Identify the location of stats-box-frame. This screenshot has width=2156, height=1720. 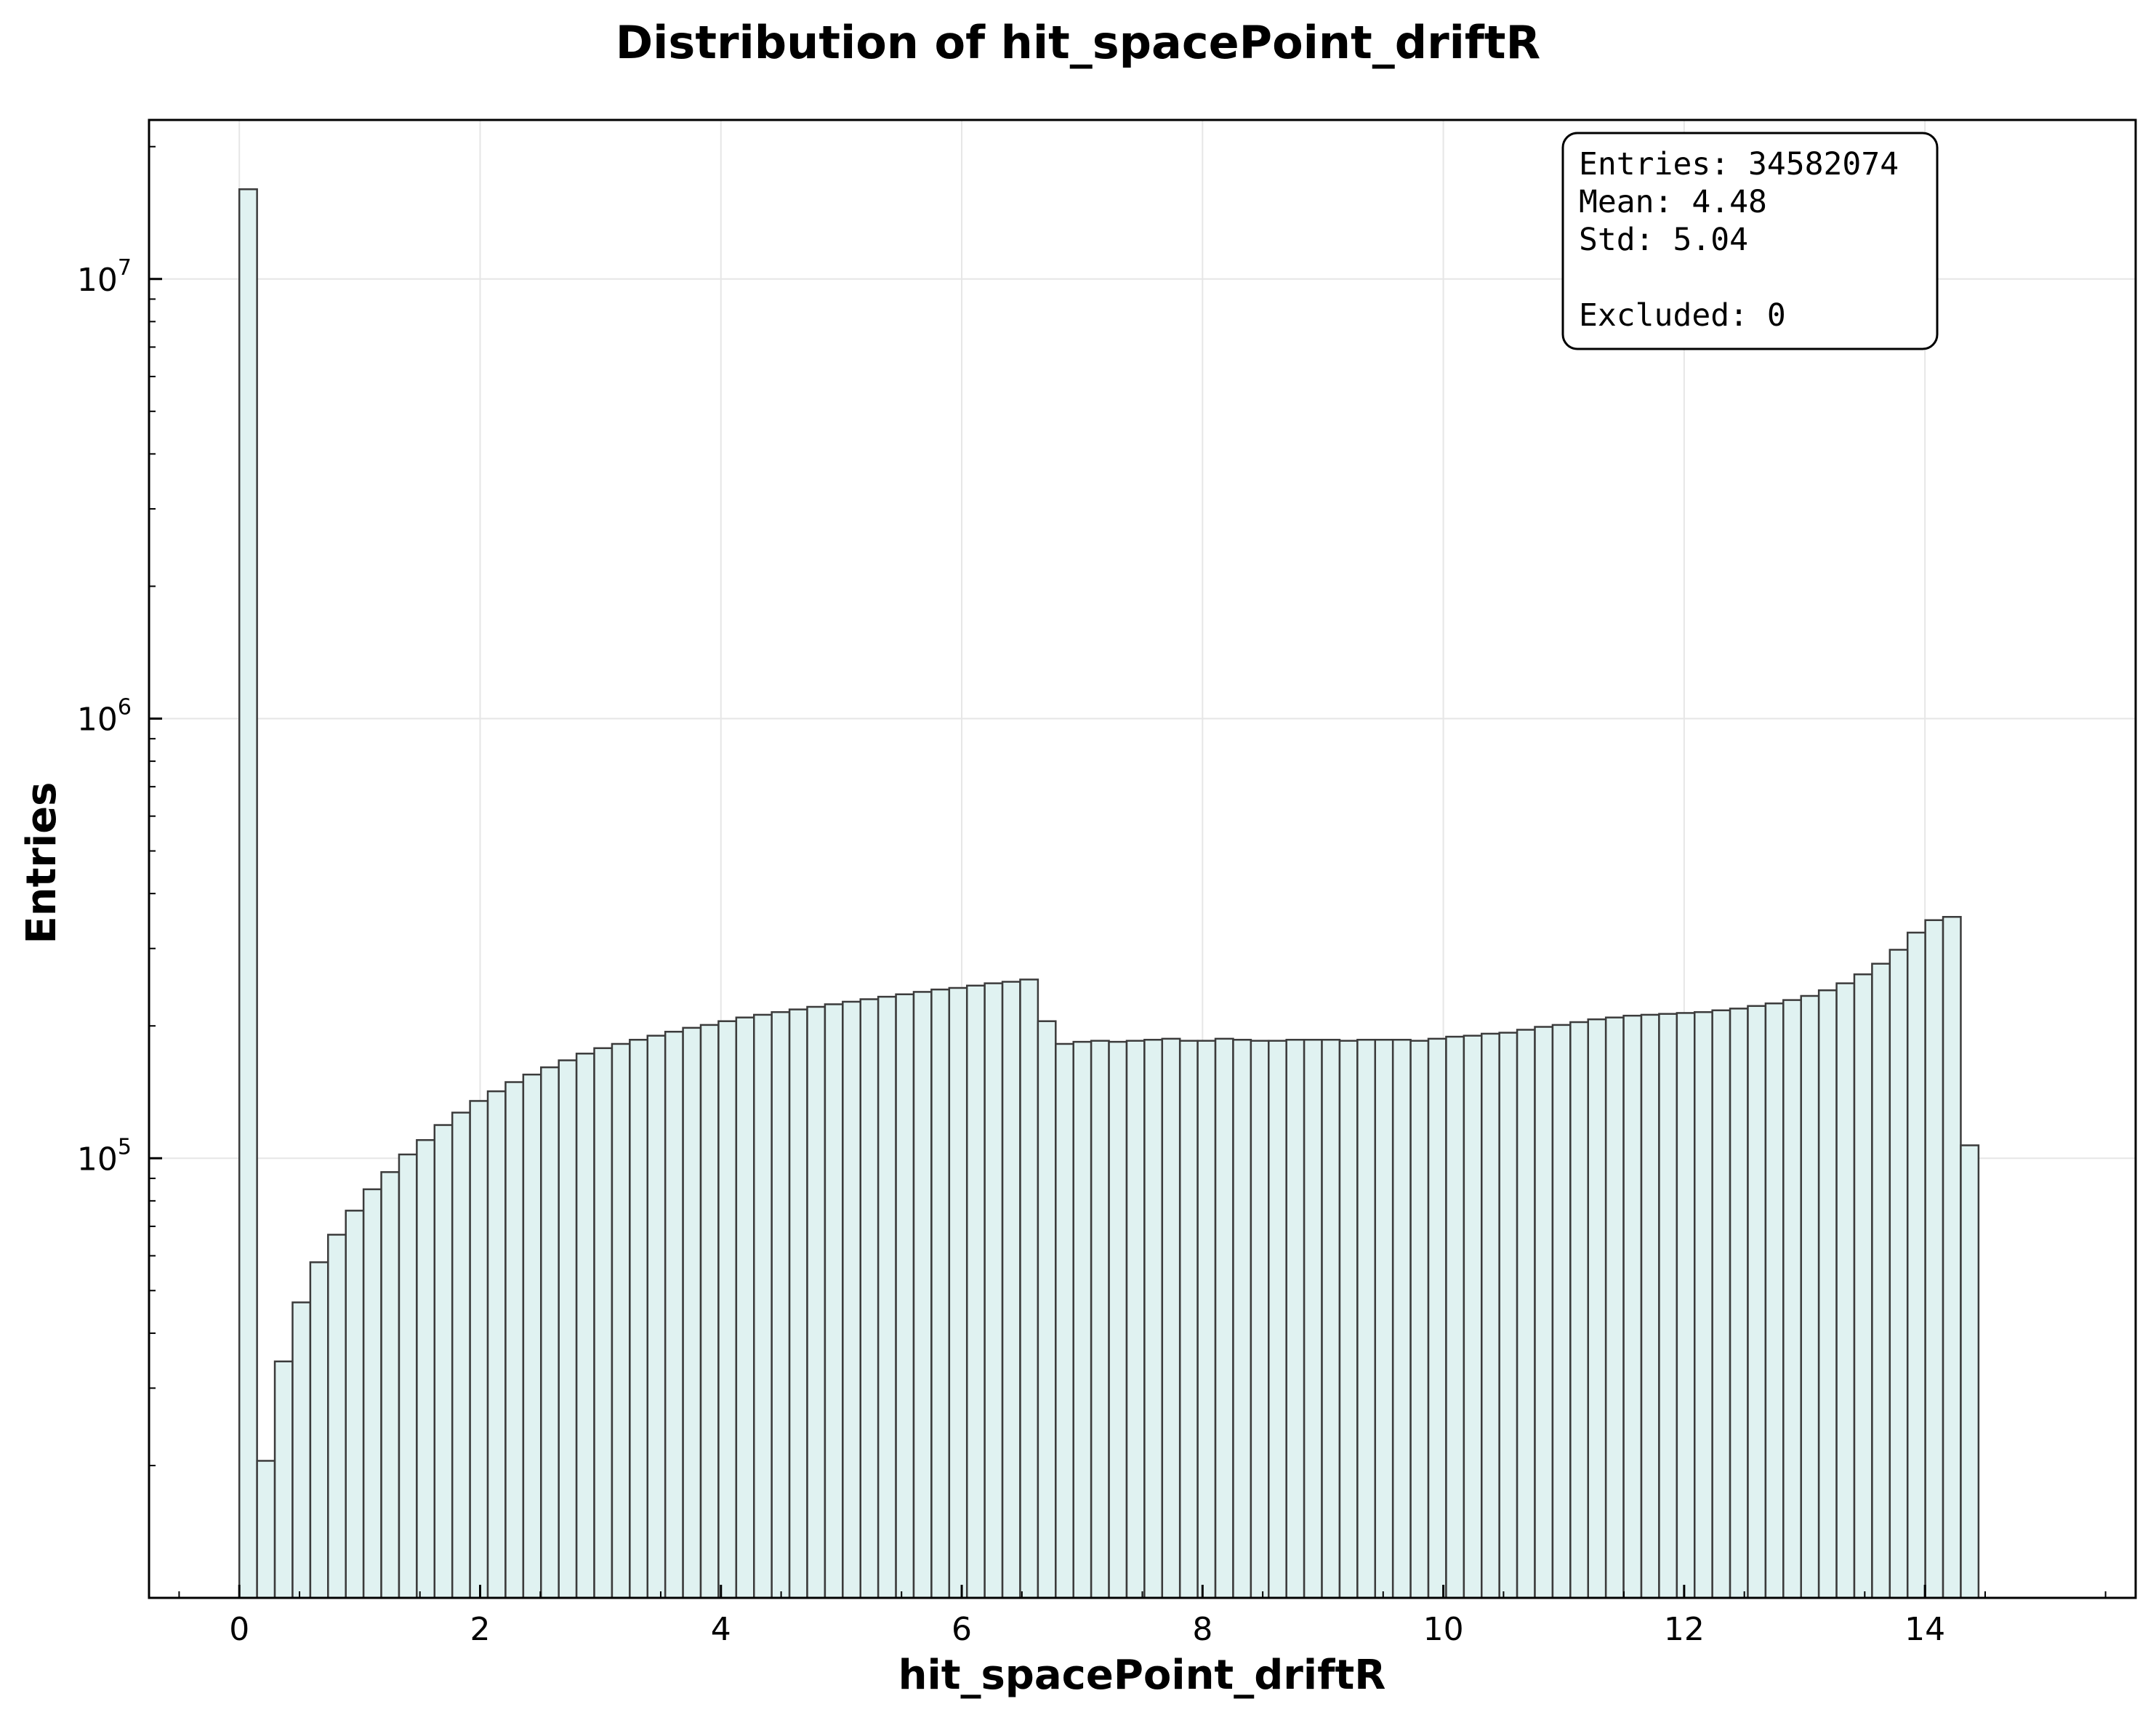
(1750, 241).